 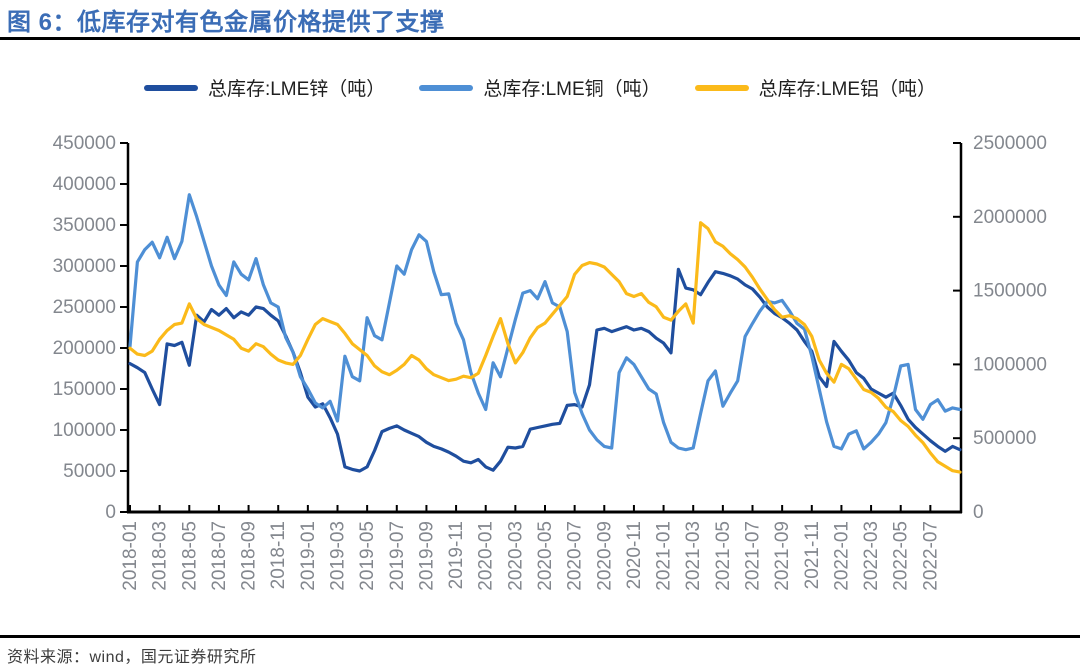 What do you see at coordinates (540, 636) in the screenshot?
I see `bottom-divider` at bounding box center [540, 636].